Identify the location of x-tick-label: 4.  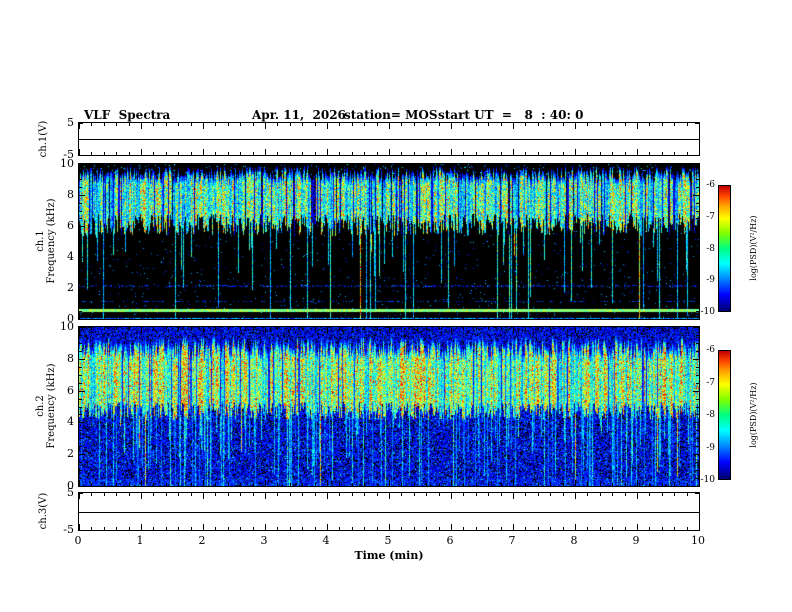
(326, 540).